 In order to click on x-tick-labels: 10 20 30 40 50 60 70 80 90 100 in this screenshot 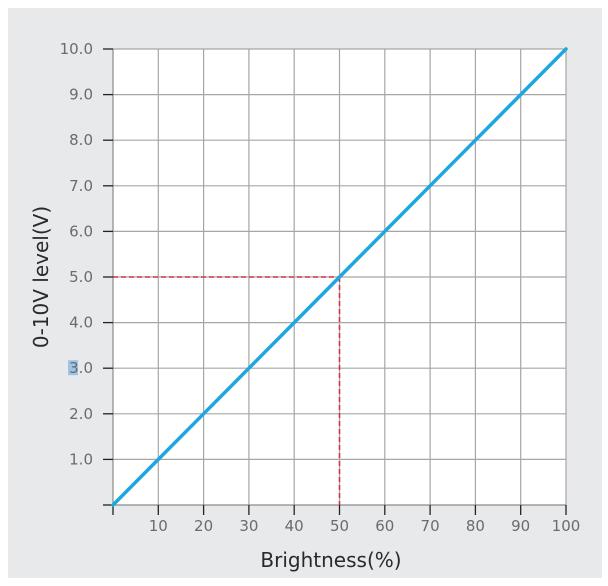, I will do `click(365, 526)`.